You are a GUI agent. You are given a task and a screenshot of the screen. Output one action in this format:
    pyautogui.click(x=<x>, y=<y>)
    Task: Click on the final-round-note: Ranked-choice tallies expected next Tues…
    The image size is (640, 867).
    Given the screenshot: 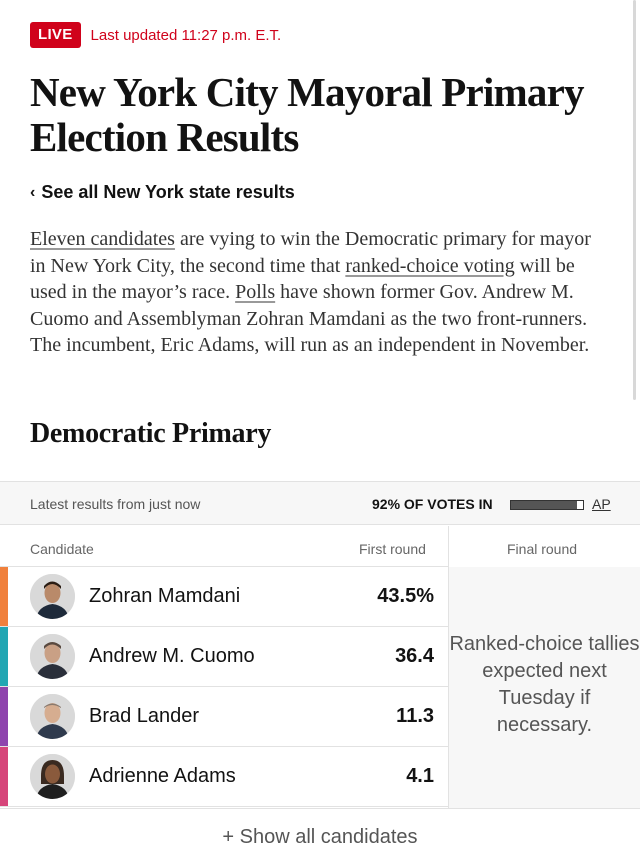 What is the action you would take?
    pyautogui.click(x=544, y=684)
    